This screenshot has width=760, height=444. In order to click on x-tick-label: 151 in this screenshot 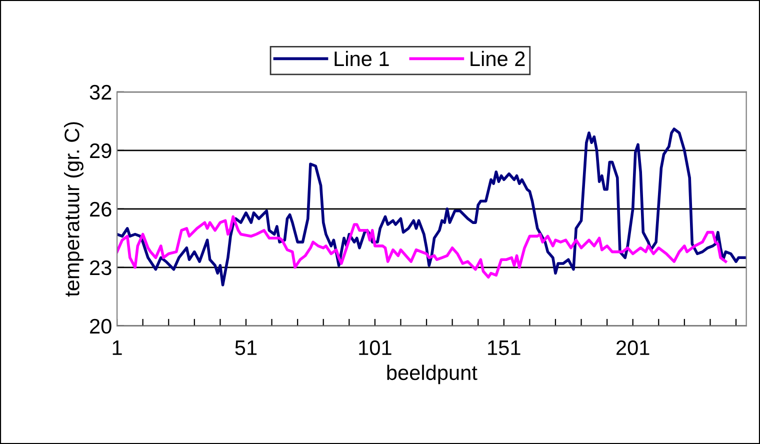, I will do `click(504, 348)`.